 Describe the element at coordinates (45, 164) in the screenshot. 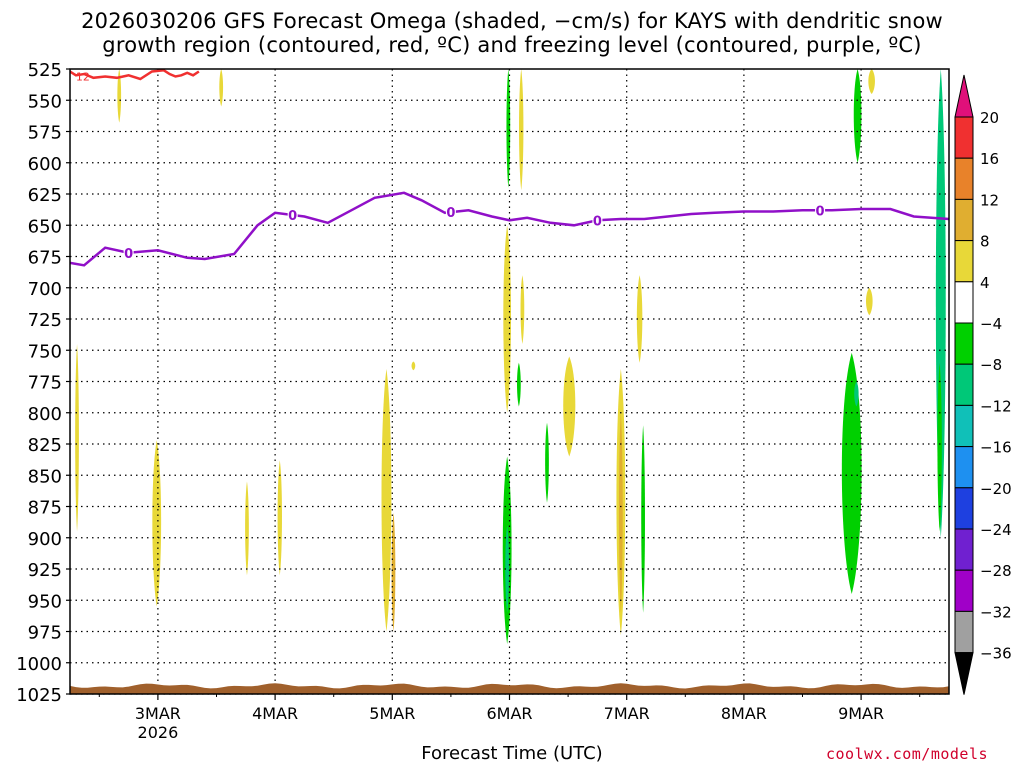

I see `y-tick-label-600: 600` at that location.